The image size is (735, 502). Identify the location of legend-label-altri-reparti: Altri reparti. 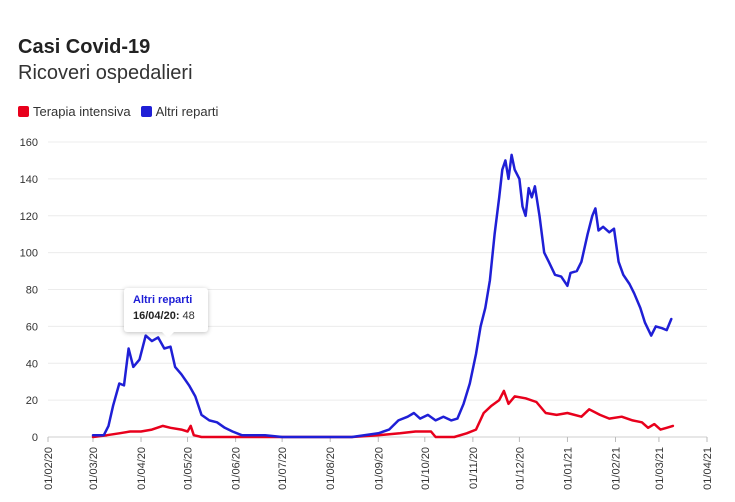
(187, 111).